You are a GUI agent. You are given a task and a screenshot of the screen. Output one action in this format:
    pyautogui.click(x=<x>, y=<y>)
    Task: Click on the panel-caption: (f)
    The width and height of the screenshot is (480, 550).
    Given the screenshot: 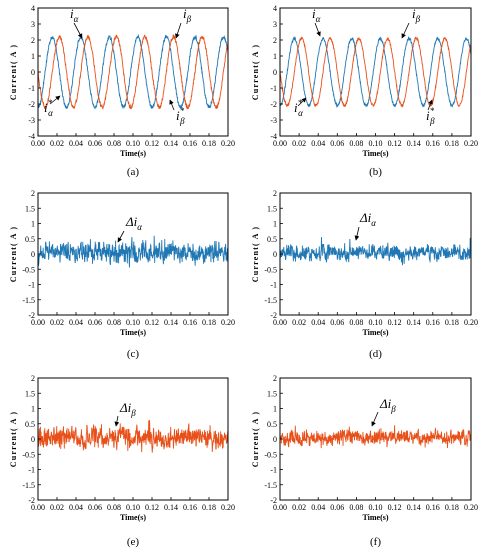 What is the action you would take?
    pyautogui.click(x=375, y=542)
    